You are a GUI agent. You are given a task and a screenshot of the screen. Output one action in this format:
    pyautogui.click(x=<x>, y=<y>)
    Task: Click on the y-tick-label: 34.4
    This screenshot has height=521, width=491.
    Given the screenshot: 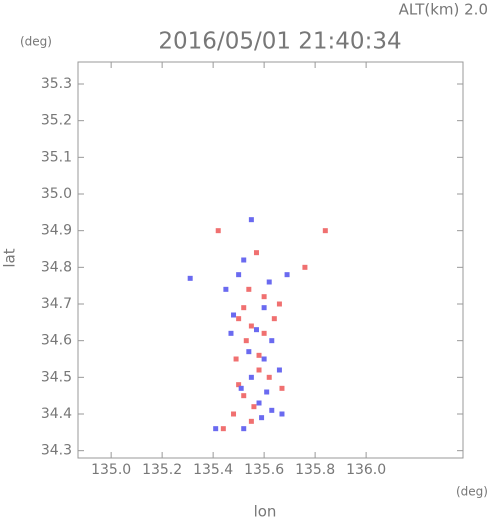 What is the action you would take?
    pyautogui.click(x=56, y=414)
    